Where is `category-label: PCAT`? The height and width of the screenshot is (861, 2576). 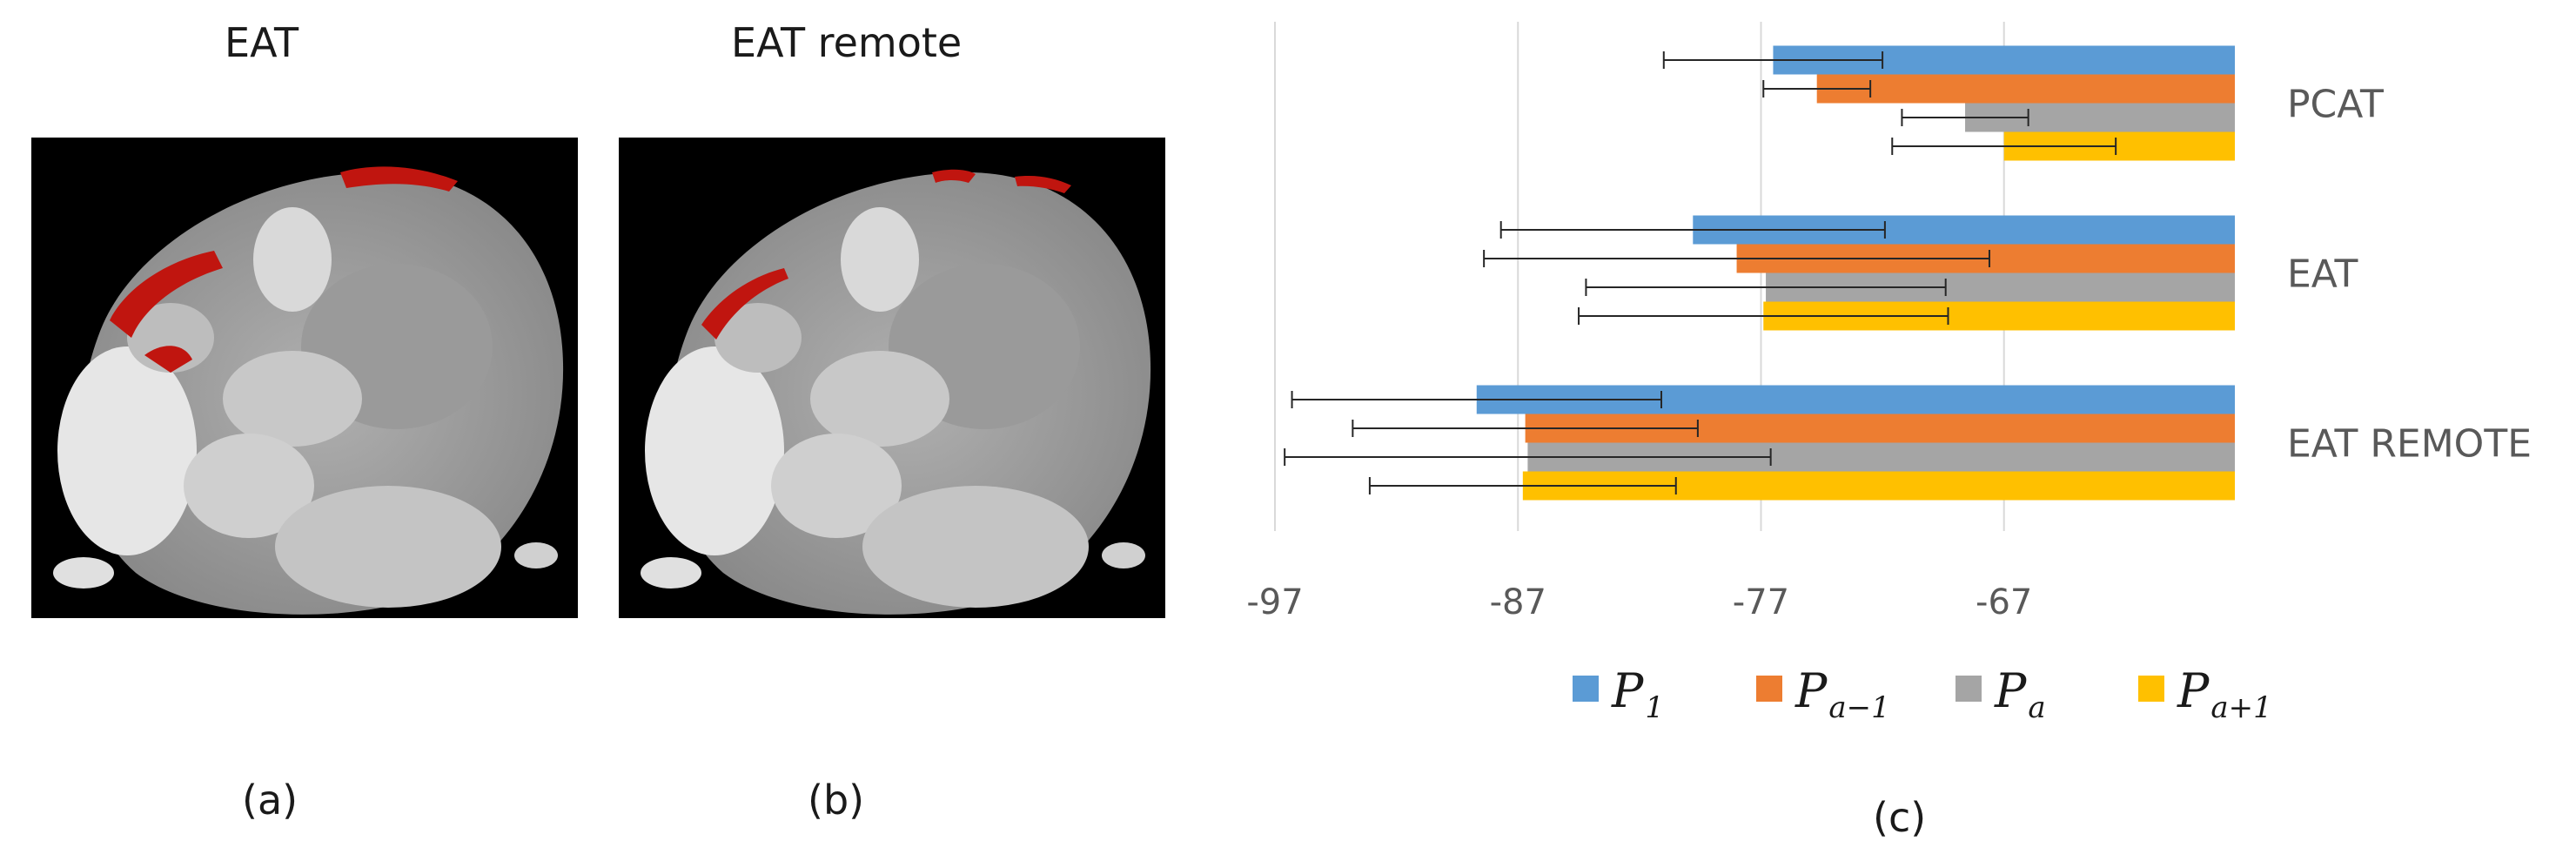
category-label: PCAT is located at coordinates (2335, 105).